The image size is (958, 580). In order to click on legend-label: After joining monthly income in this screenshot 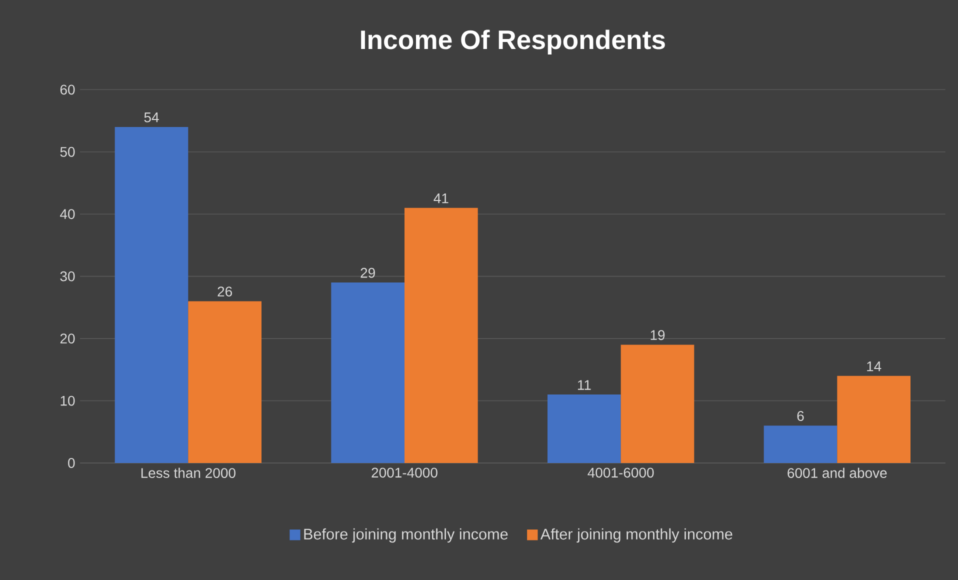, I will do `click(636, 535)`.